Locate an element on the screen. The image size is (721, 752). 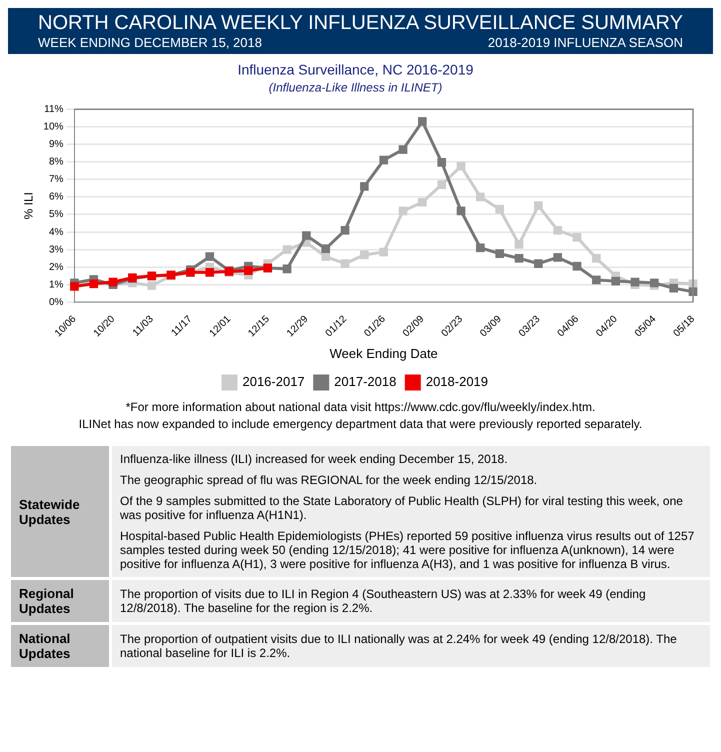
text: The proportion of outpatient visits due to ILI nationally was at 2.24% for week 49 (ending 12/8/2018). The national baseline for ILI is 2.2%. is located at coordinates (399, 646).